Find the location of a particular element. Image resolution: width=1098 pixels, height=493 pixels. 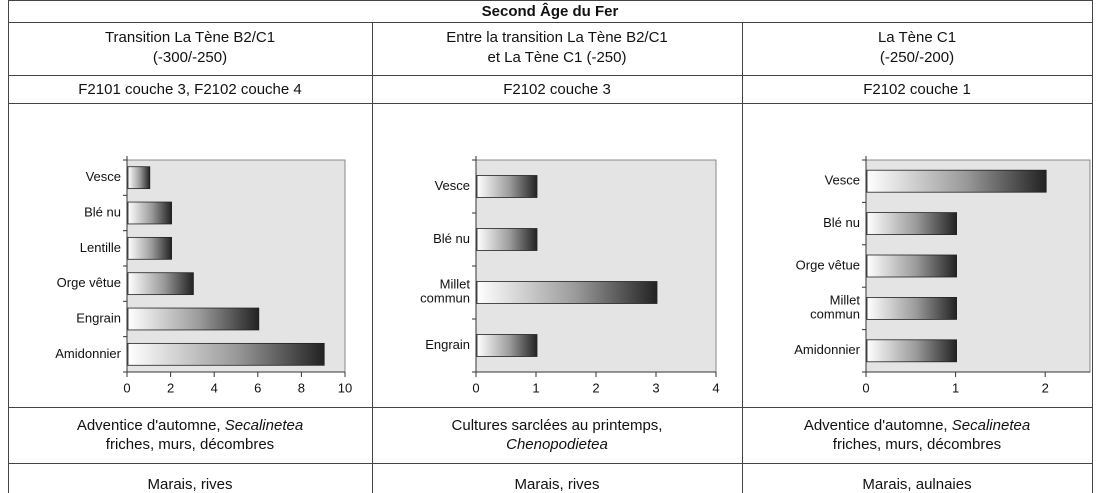

period-label: et La Tène C1 (-250) is located at coordinates (557, 57).